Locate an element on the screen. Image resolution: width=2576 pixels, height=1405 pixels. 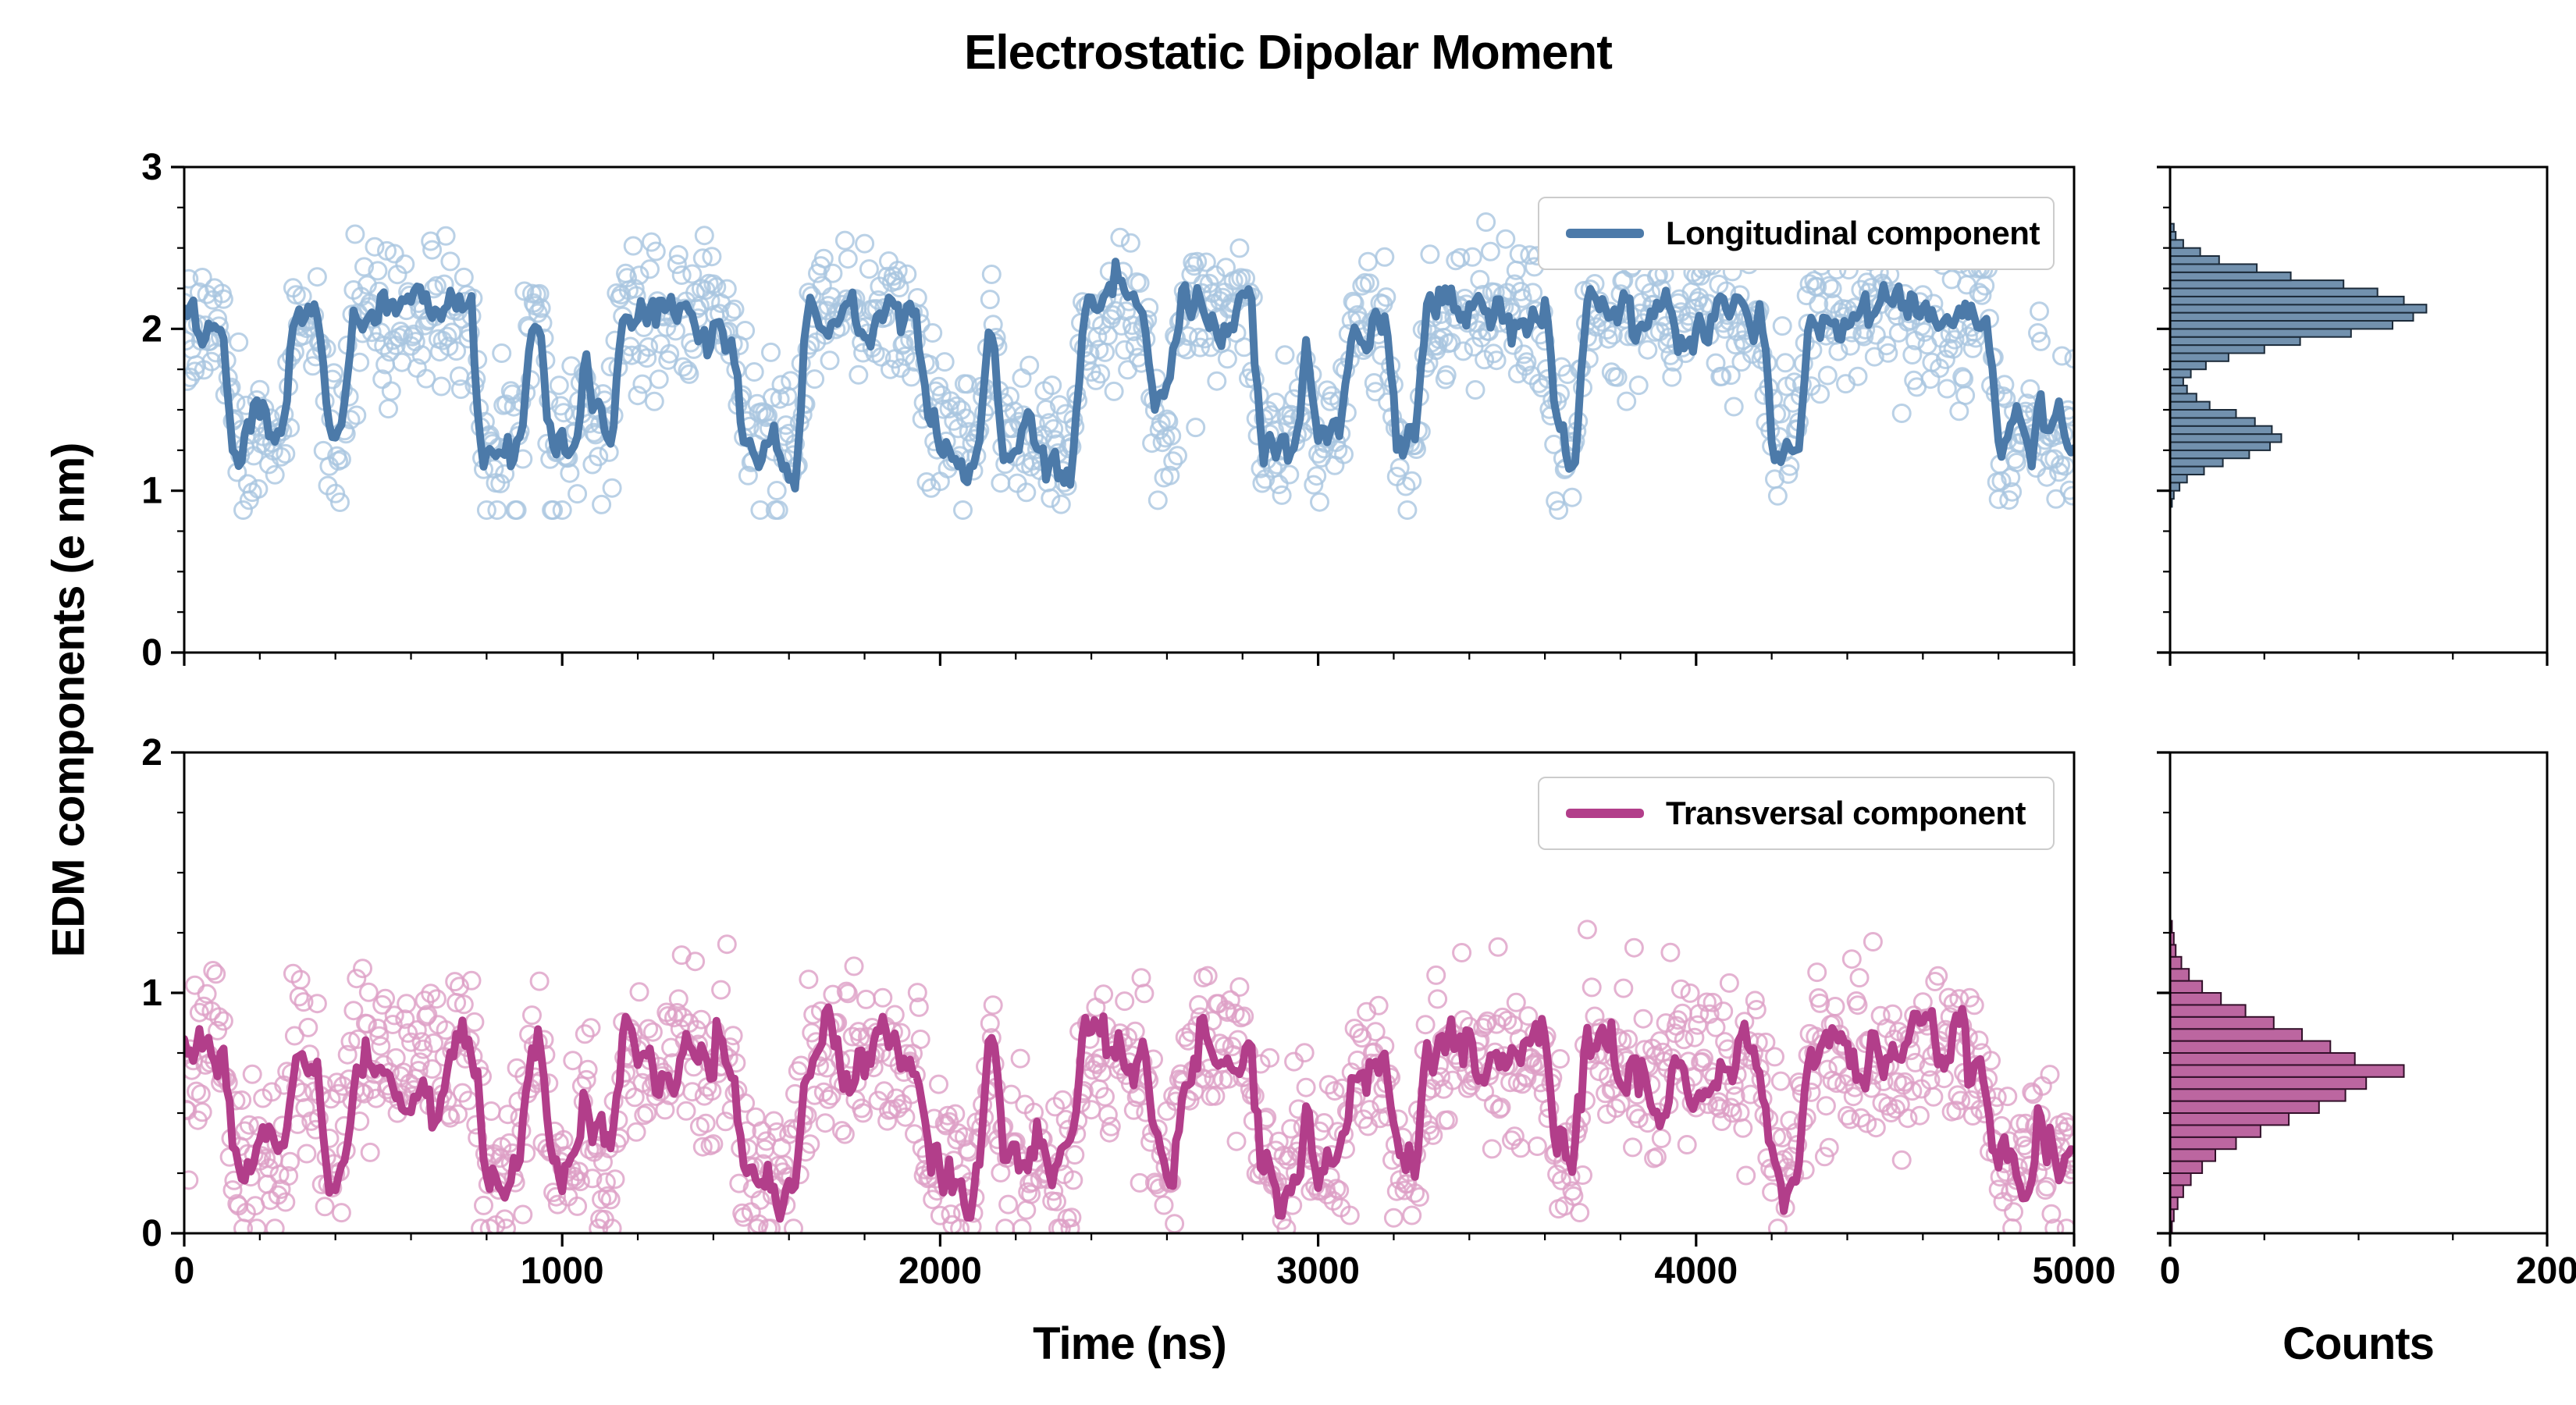
svg-text: 4000 is located at coordinates (1696, 1271).